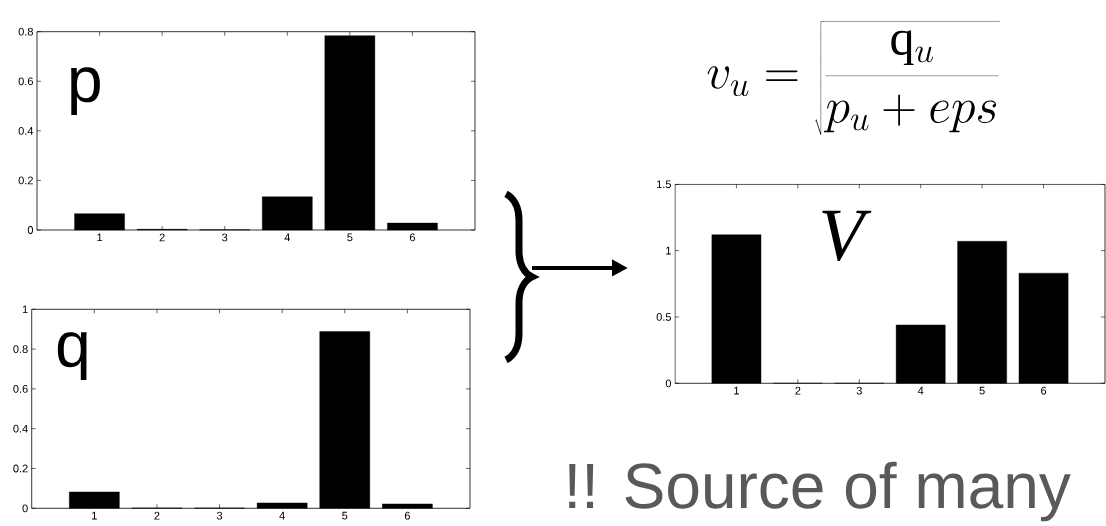  Describe the element at coordinates (664, 184) in the screenshot. I see `y-tick-label: 1.5` at that location.